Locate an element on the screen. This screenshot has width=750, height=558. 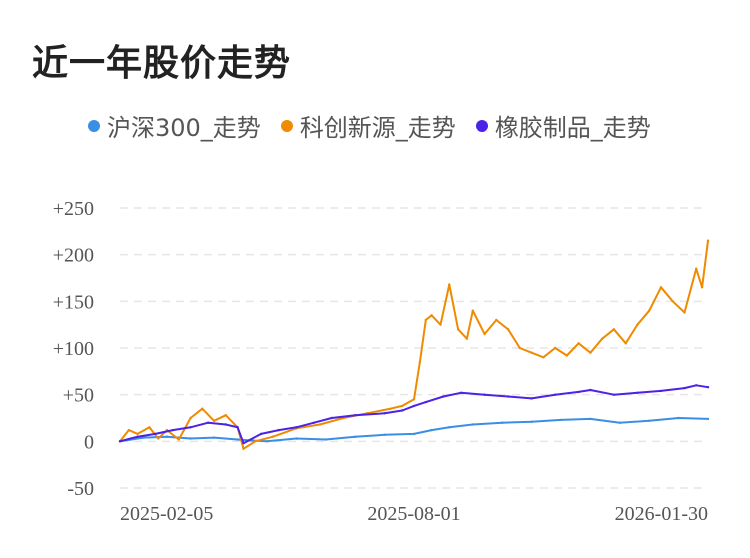
legend-item-hs300: 沪深300_走势 is located at coordinates (174, 125).